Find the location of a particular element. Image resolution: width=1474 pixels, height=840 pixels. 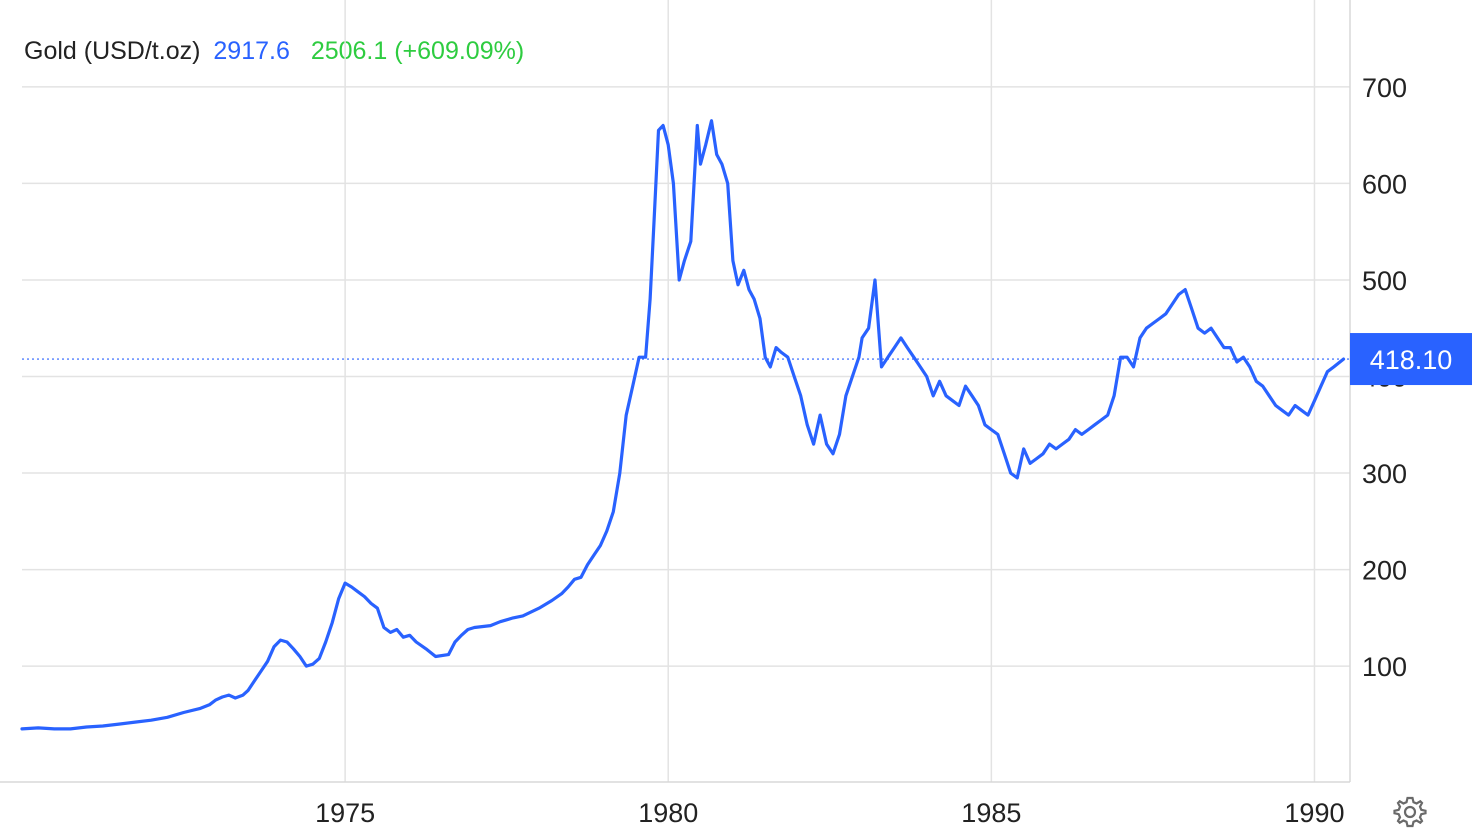

current-price-box is located at coordinates (1411, 359).